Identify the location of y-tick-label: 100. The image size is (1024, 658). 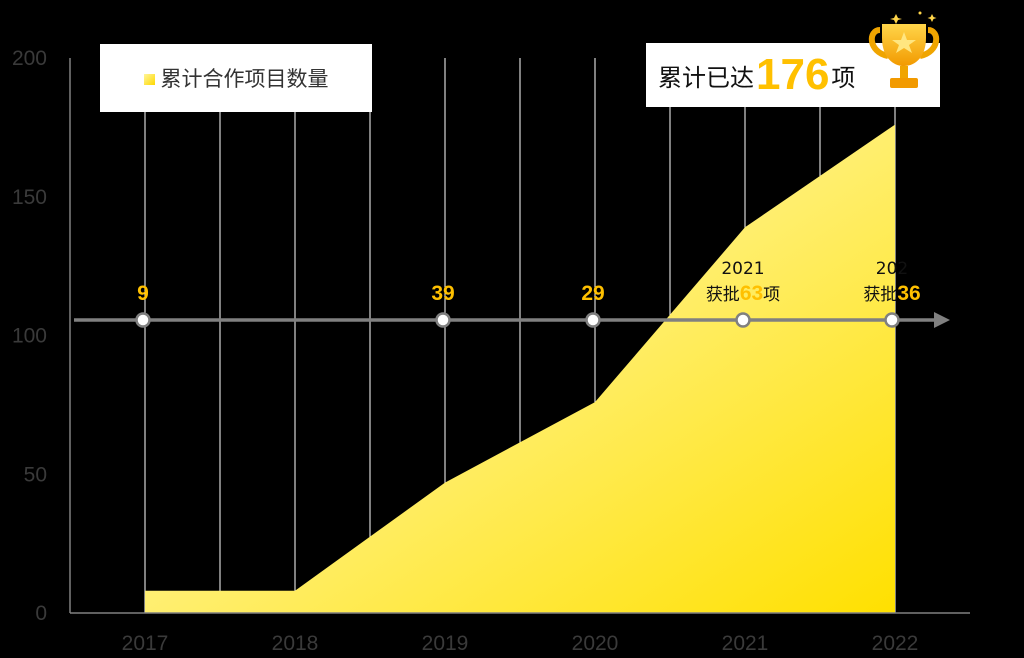
(29, 336).